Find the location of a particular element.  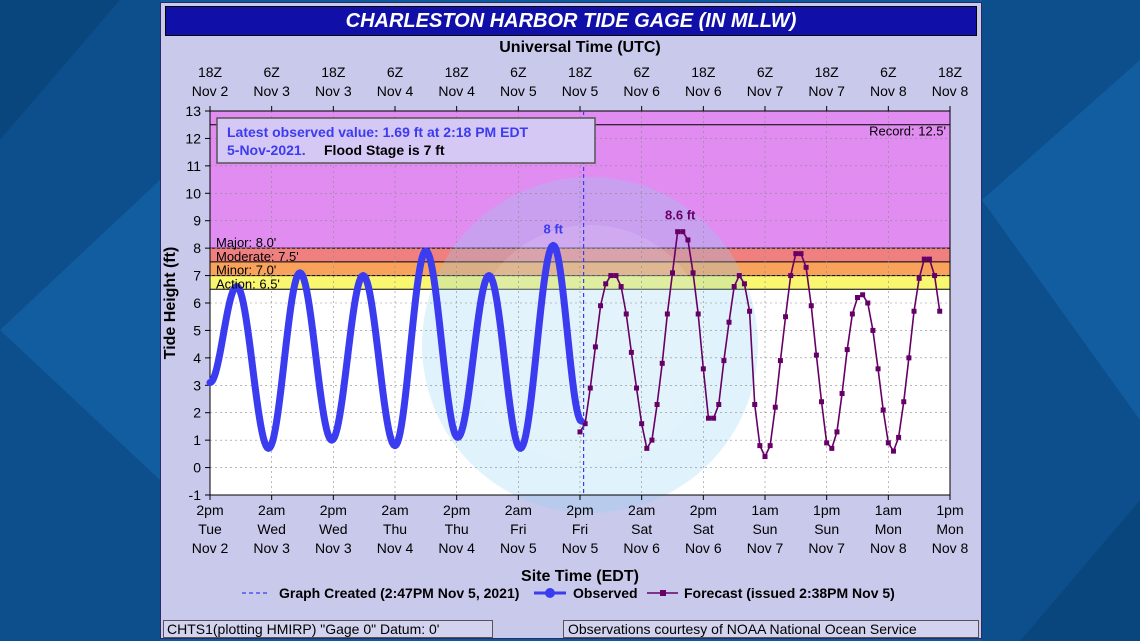

y-tick-label: 0 is located at coordinates (197, 468).